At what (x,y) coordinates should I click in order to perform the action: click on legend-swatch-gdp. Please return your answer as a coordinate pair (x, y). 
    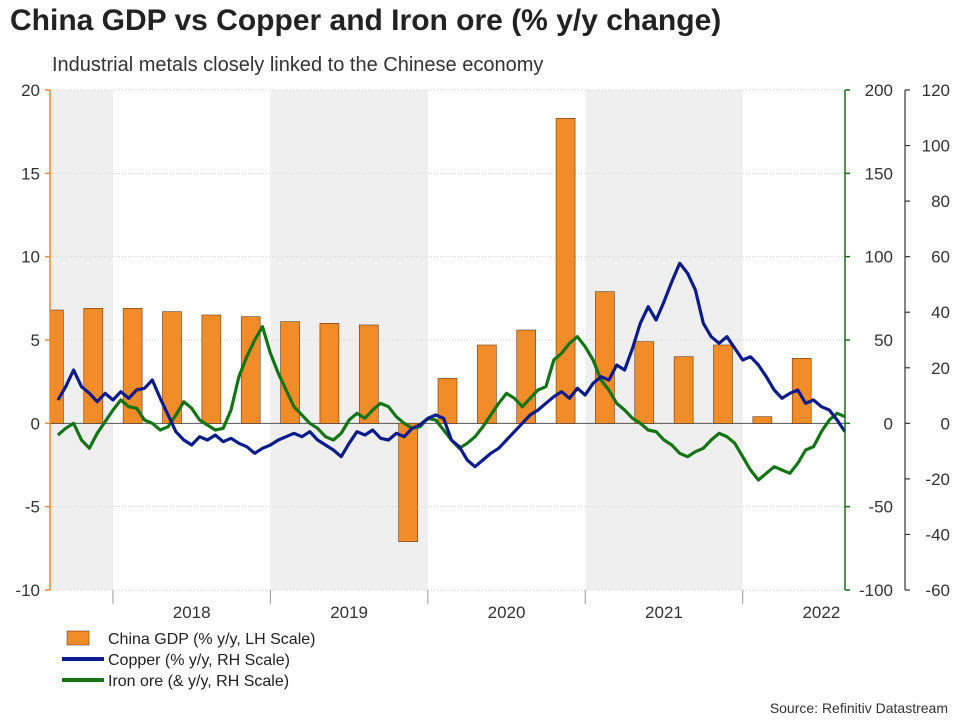
    Looking at the image, I should click on (78, 638).